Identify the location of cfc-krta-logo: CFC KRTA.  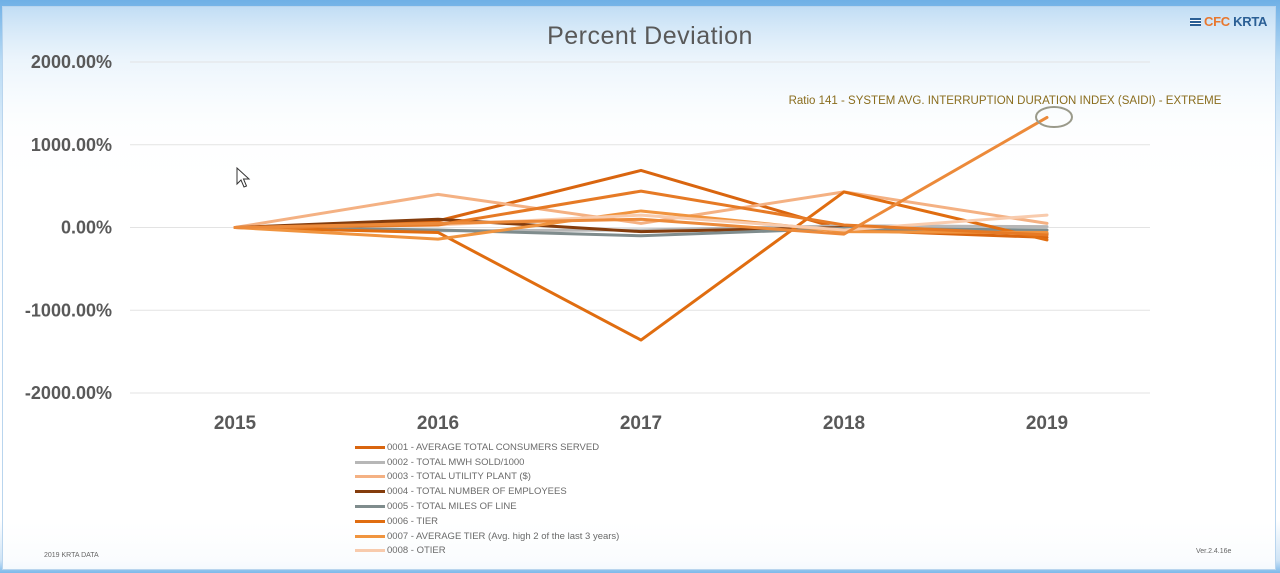
(1228, 21).